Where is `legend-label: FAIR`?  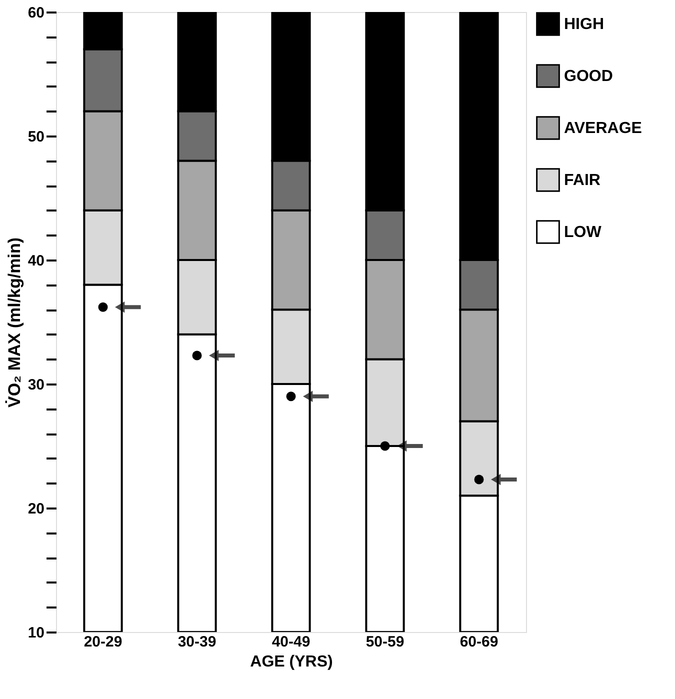
legend-label: FAIR is located at coordinates (582, 180).